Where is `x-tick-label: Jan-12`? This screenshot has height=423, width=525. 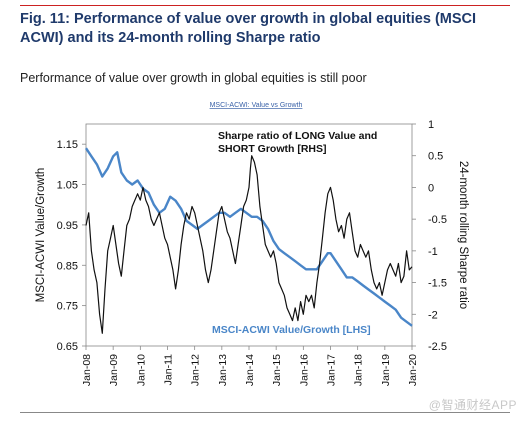 x-tick-label: Jan-12 is located at coordinates (196, 370).